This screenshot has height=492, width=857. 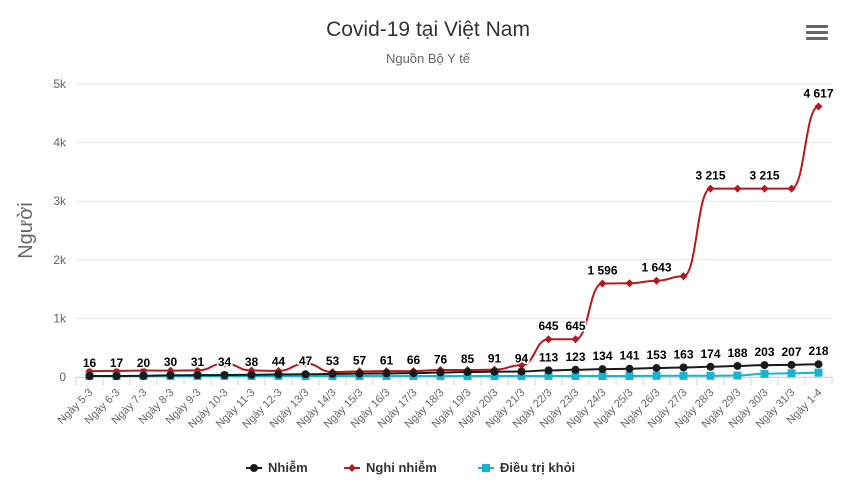 What do you see at coordinates (454, 370) in the screenshot?
I see `series-line-nhiem` at bounding box center [454, 370].